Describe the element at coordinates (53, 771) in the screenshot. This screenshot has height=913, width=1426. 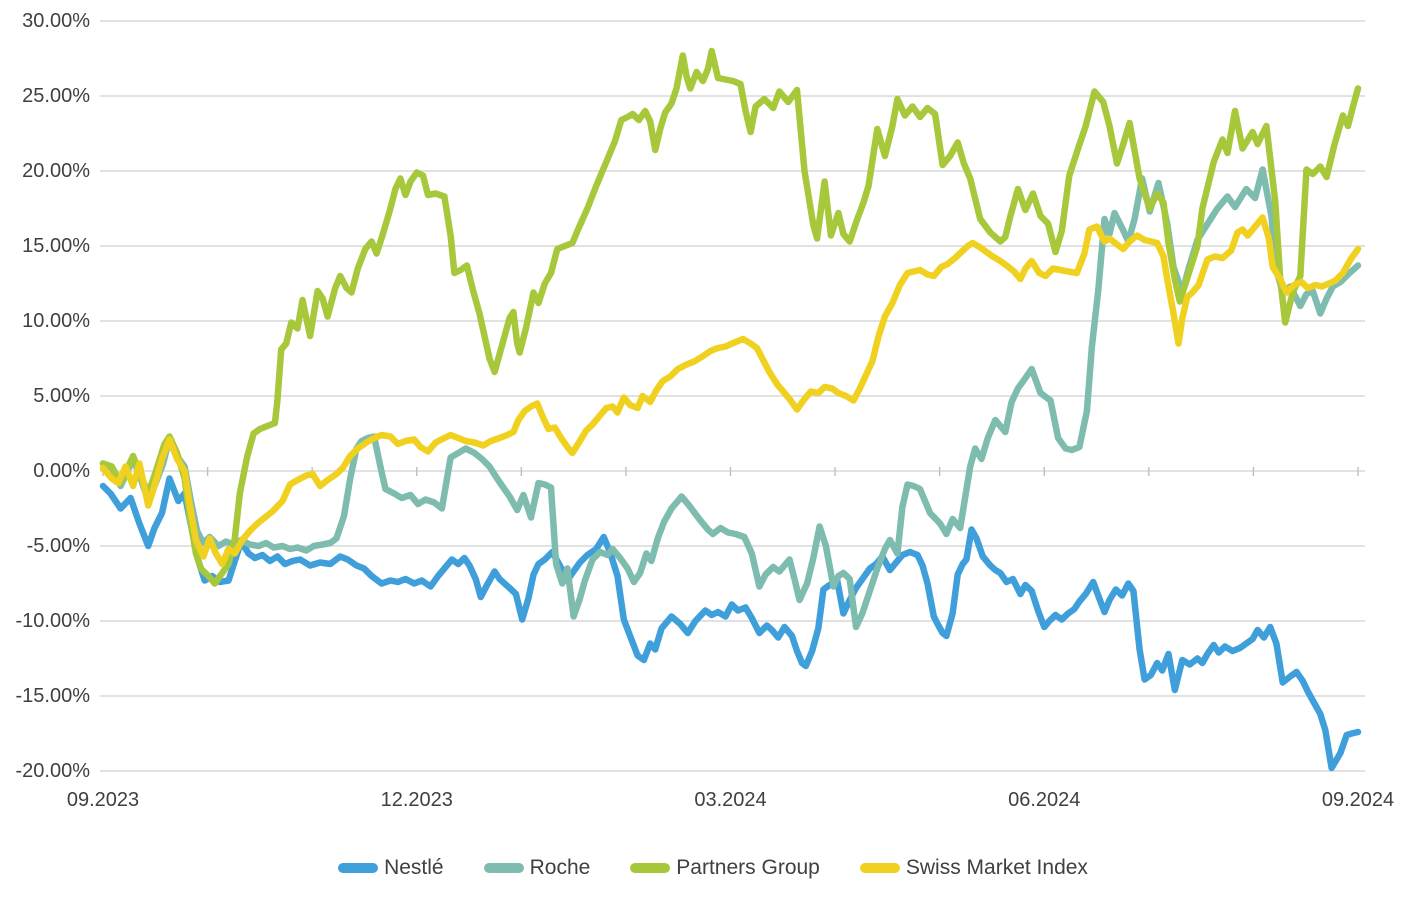
I see `y-axis-tick-label: -20.00%` at that location.